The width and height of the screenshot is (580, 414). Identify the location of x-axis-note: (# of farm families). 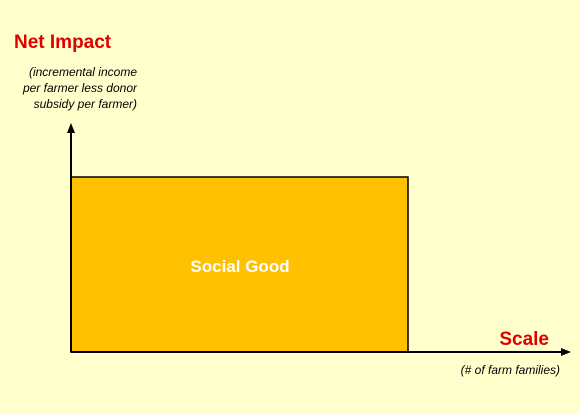
(510, 370).